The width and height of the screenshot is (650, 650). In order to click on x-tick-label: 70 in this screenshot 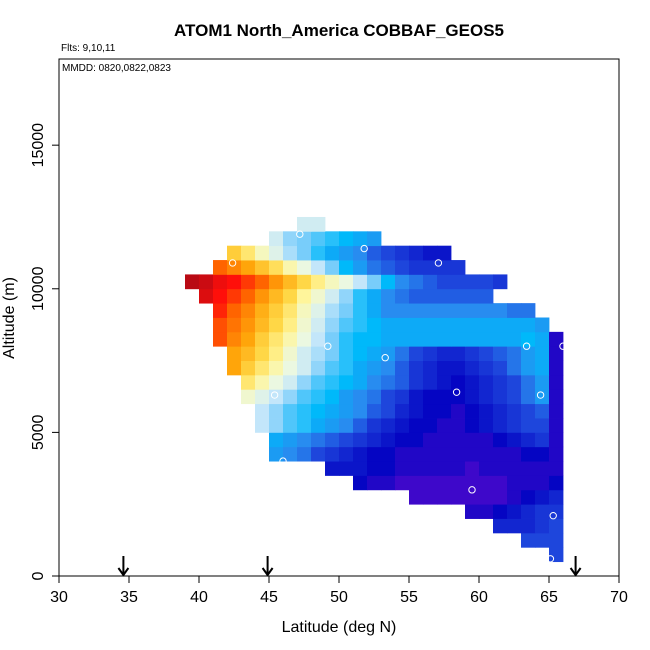, I will do `click(619, 597)`.